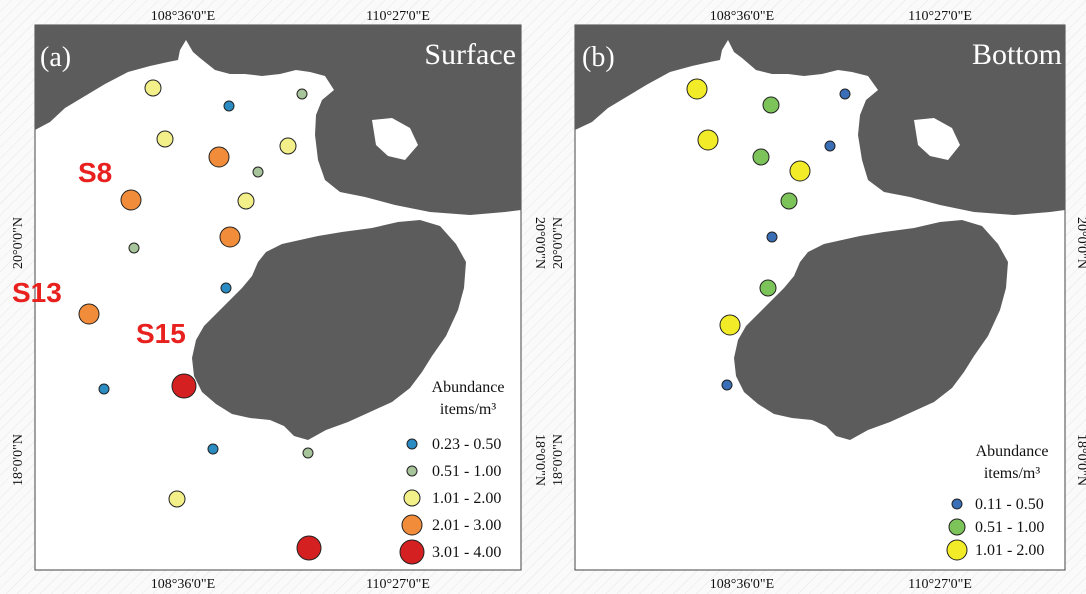  Describe the element at coordinates (598, 57) in the screenshot. I see `panel-tag-b: (b)` at that location.